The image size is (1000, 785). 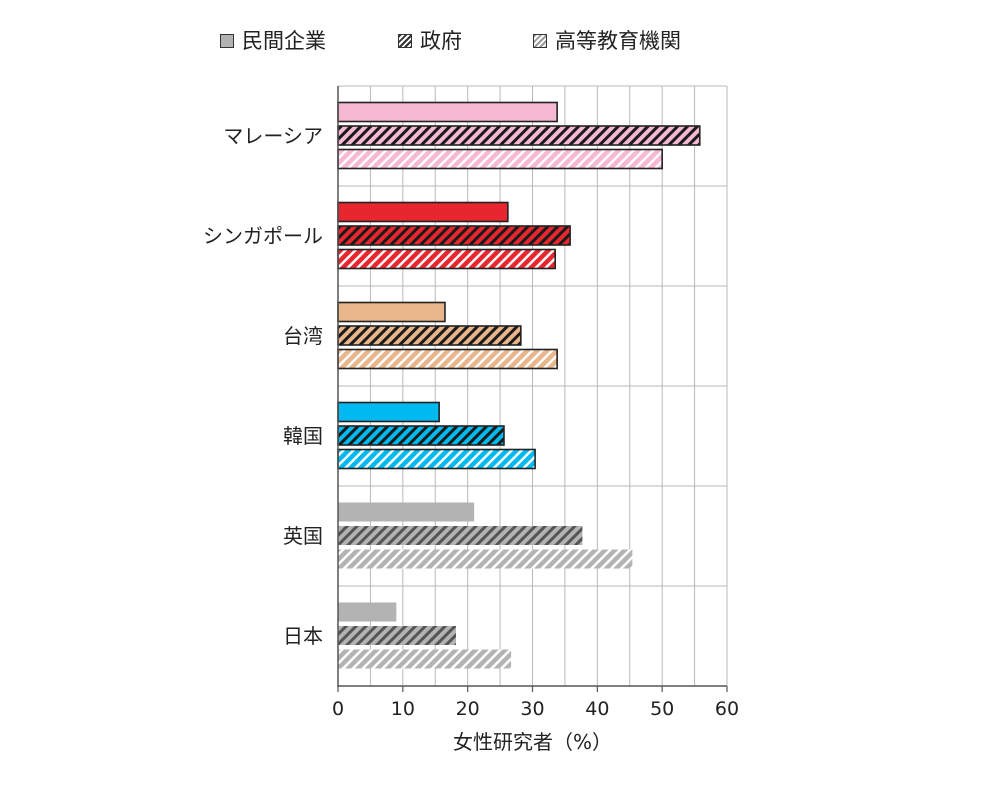 I want to click on x-tick-label: 20, so click(x=468, y=709).